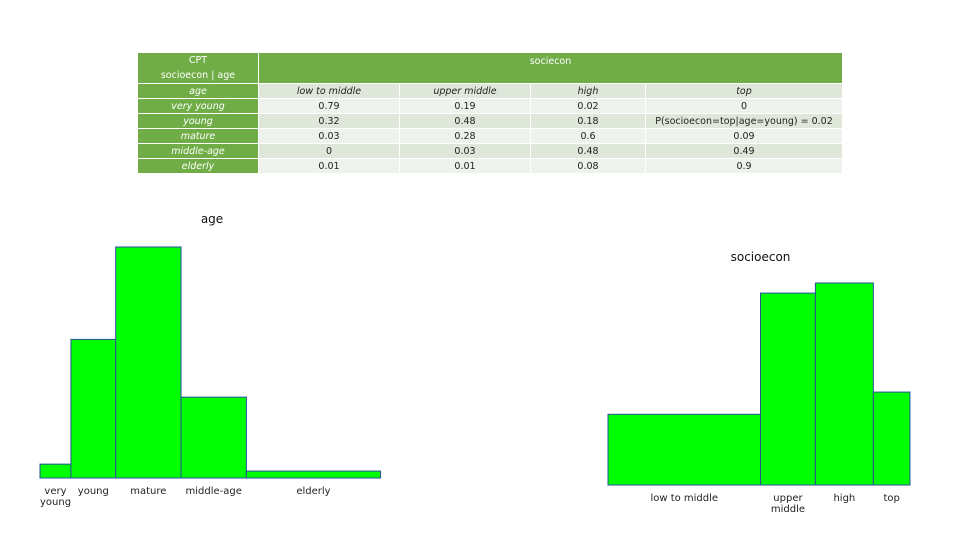  I want to click on column-header: upper middle, so click(465, 91).